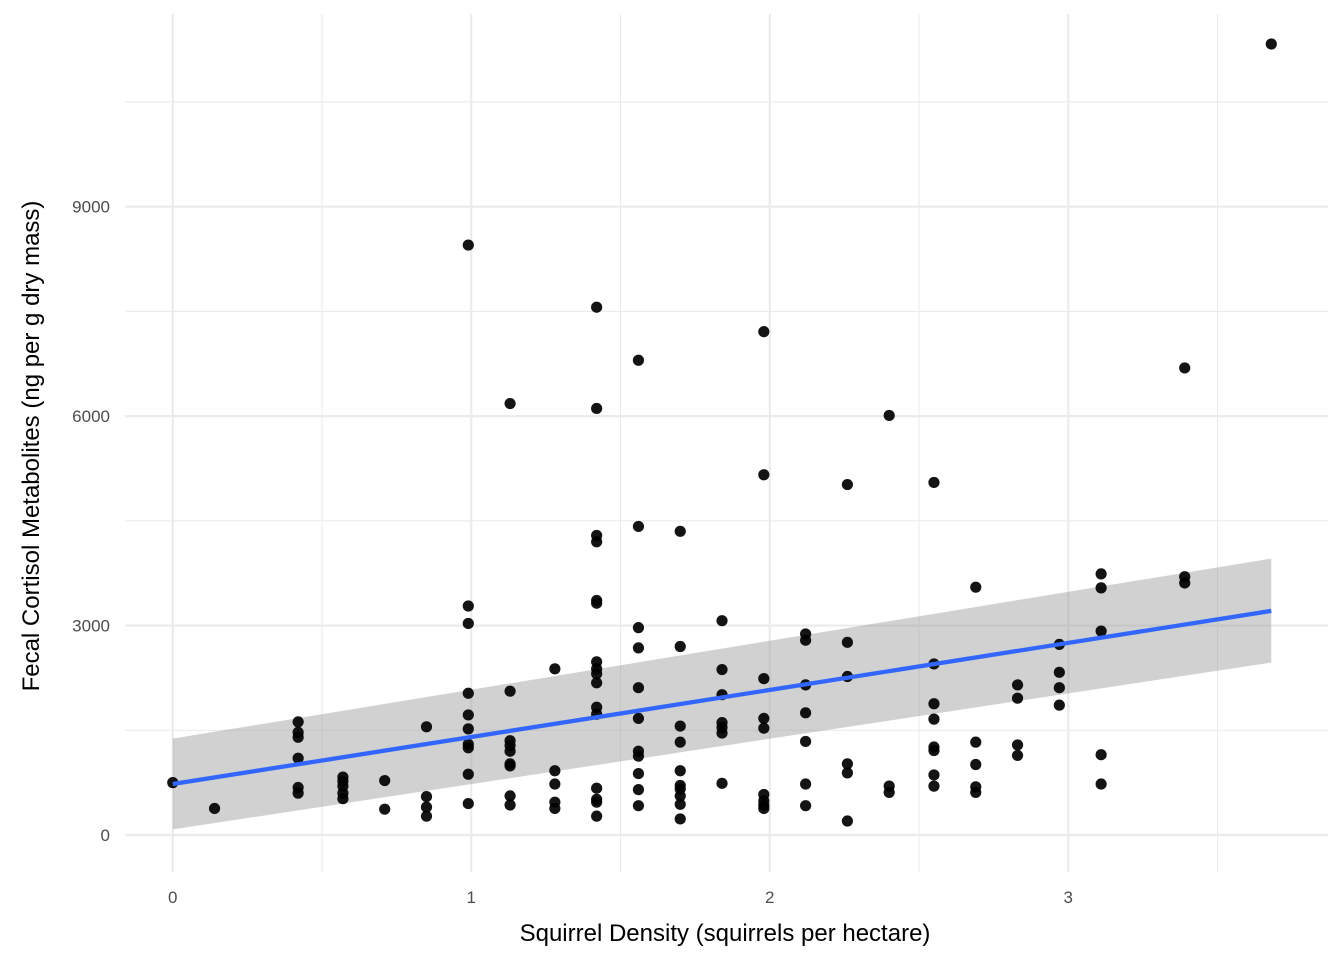  What do you see at coordinates (172, 897) in the screenshot?
I see `x-tick-label: 0` at bounding box center [172, 897].